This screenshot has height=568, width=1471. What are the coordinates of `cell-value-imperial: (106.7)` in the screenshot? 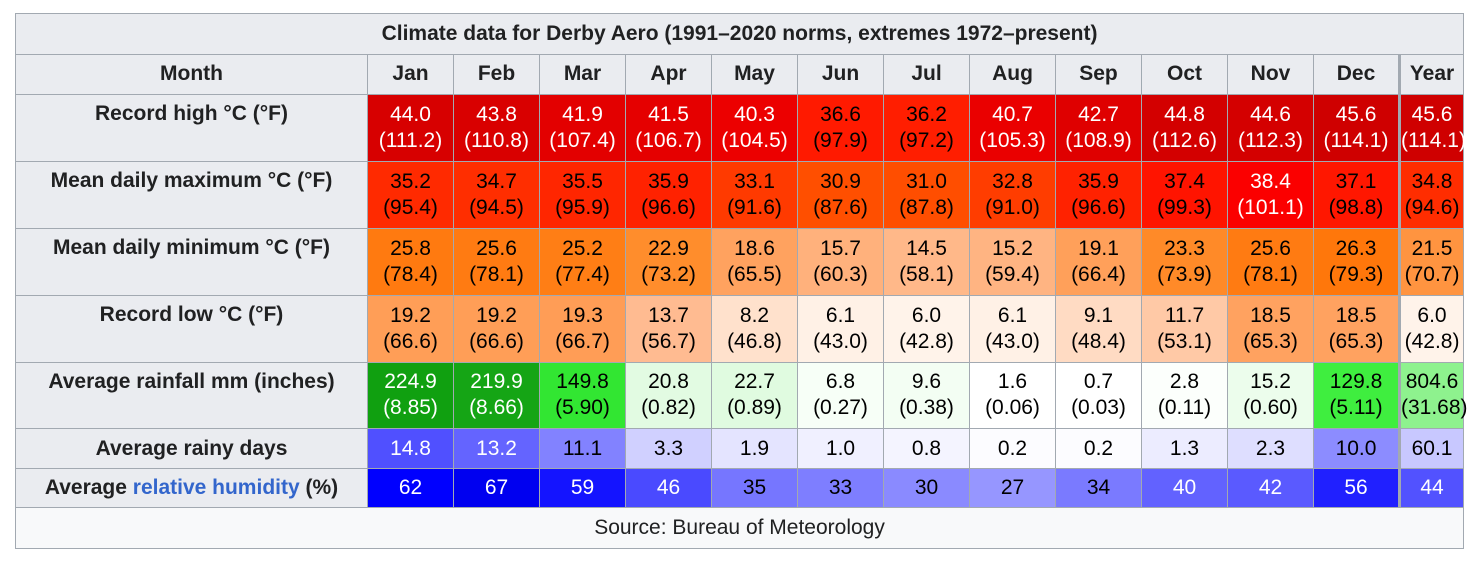 It's located at (668, 140).